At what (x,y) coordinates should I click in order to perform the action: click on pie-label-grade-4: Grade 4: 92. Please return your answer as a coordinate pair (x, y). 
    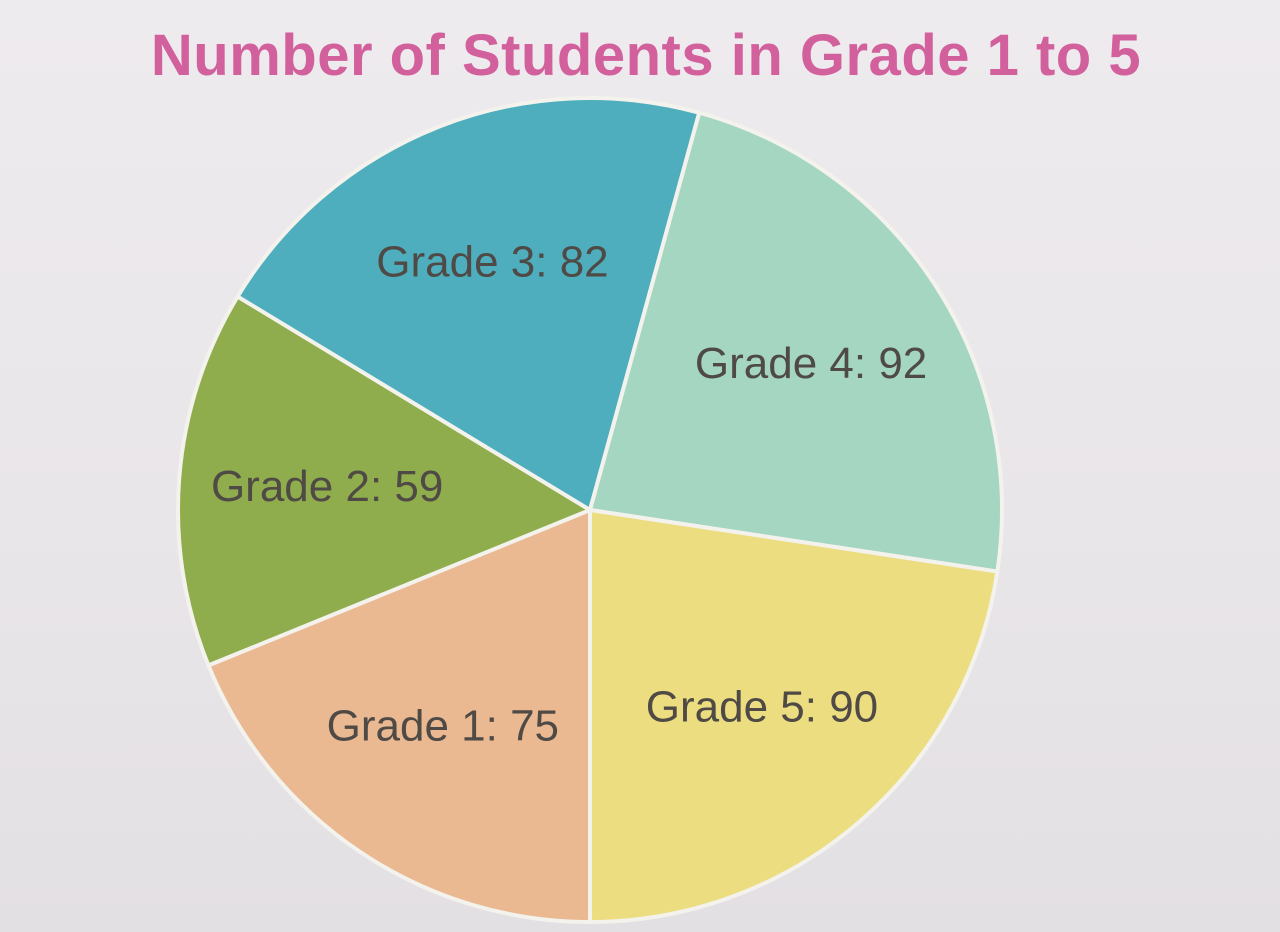
    Looking at the image, I should click on (811, 363).